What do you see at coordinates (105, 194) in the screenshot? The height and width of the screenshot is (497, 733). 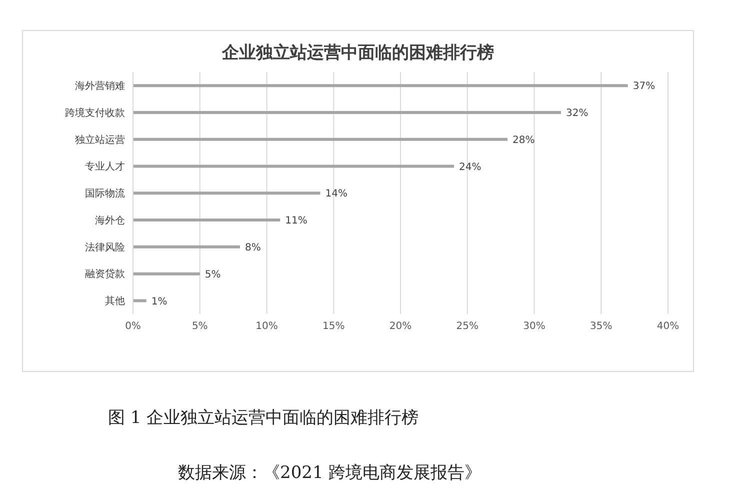 I see `y-tick-label: 国际物流` at bounding box center [105, 194].